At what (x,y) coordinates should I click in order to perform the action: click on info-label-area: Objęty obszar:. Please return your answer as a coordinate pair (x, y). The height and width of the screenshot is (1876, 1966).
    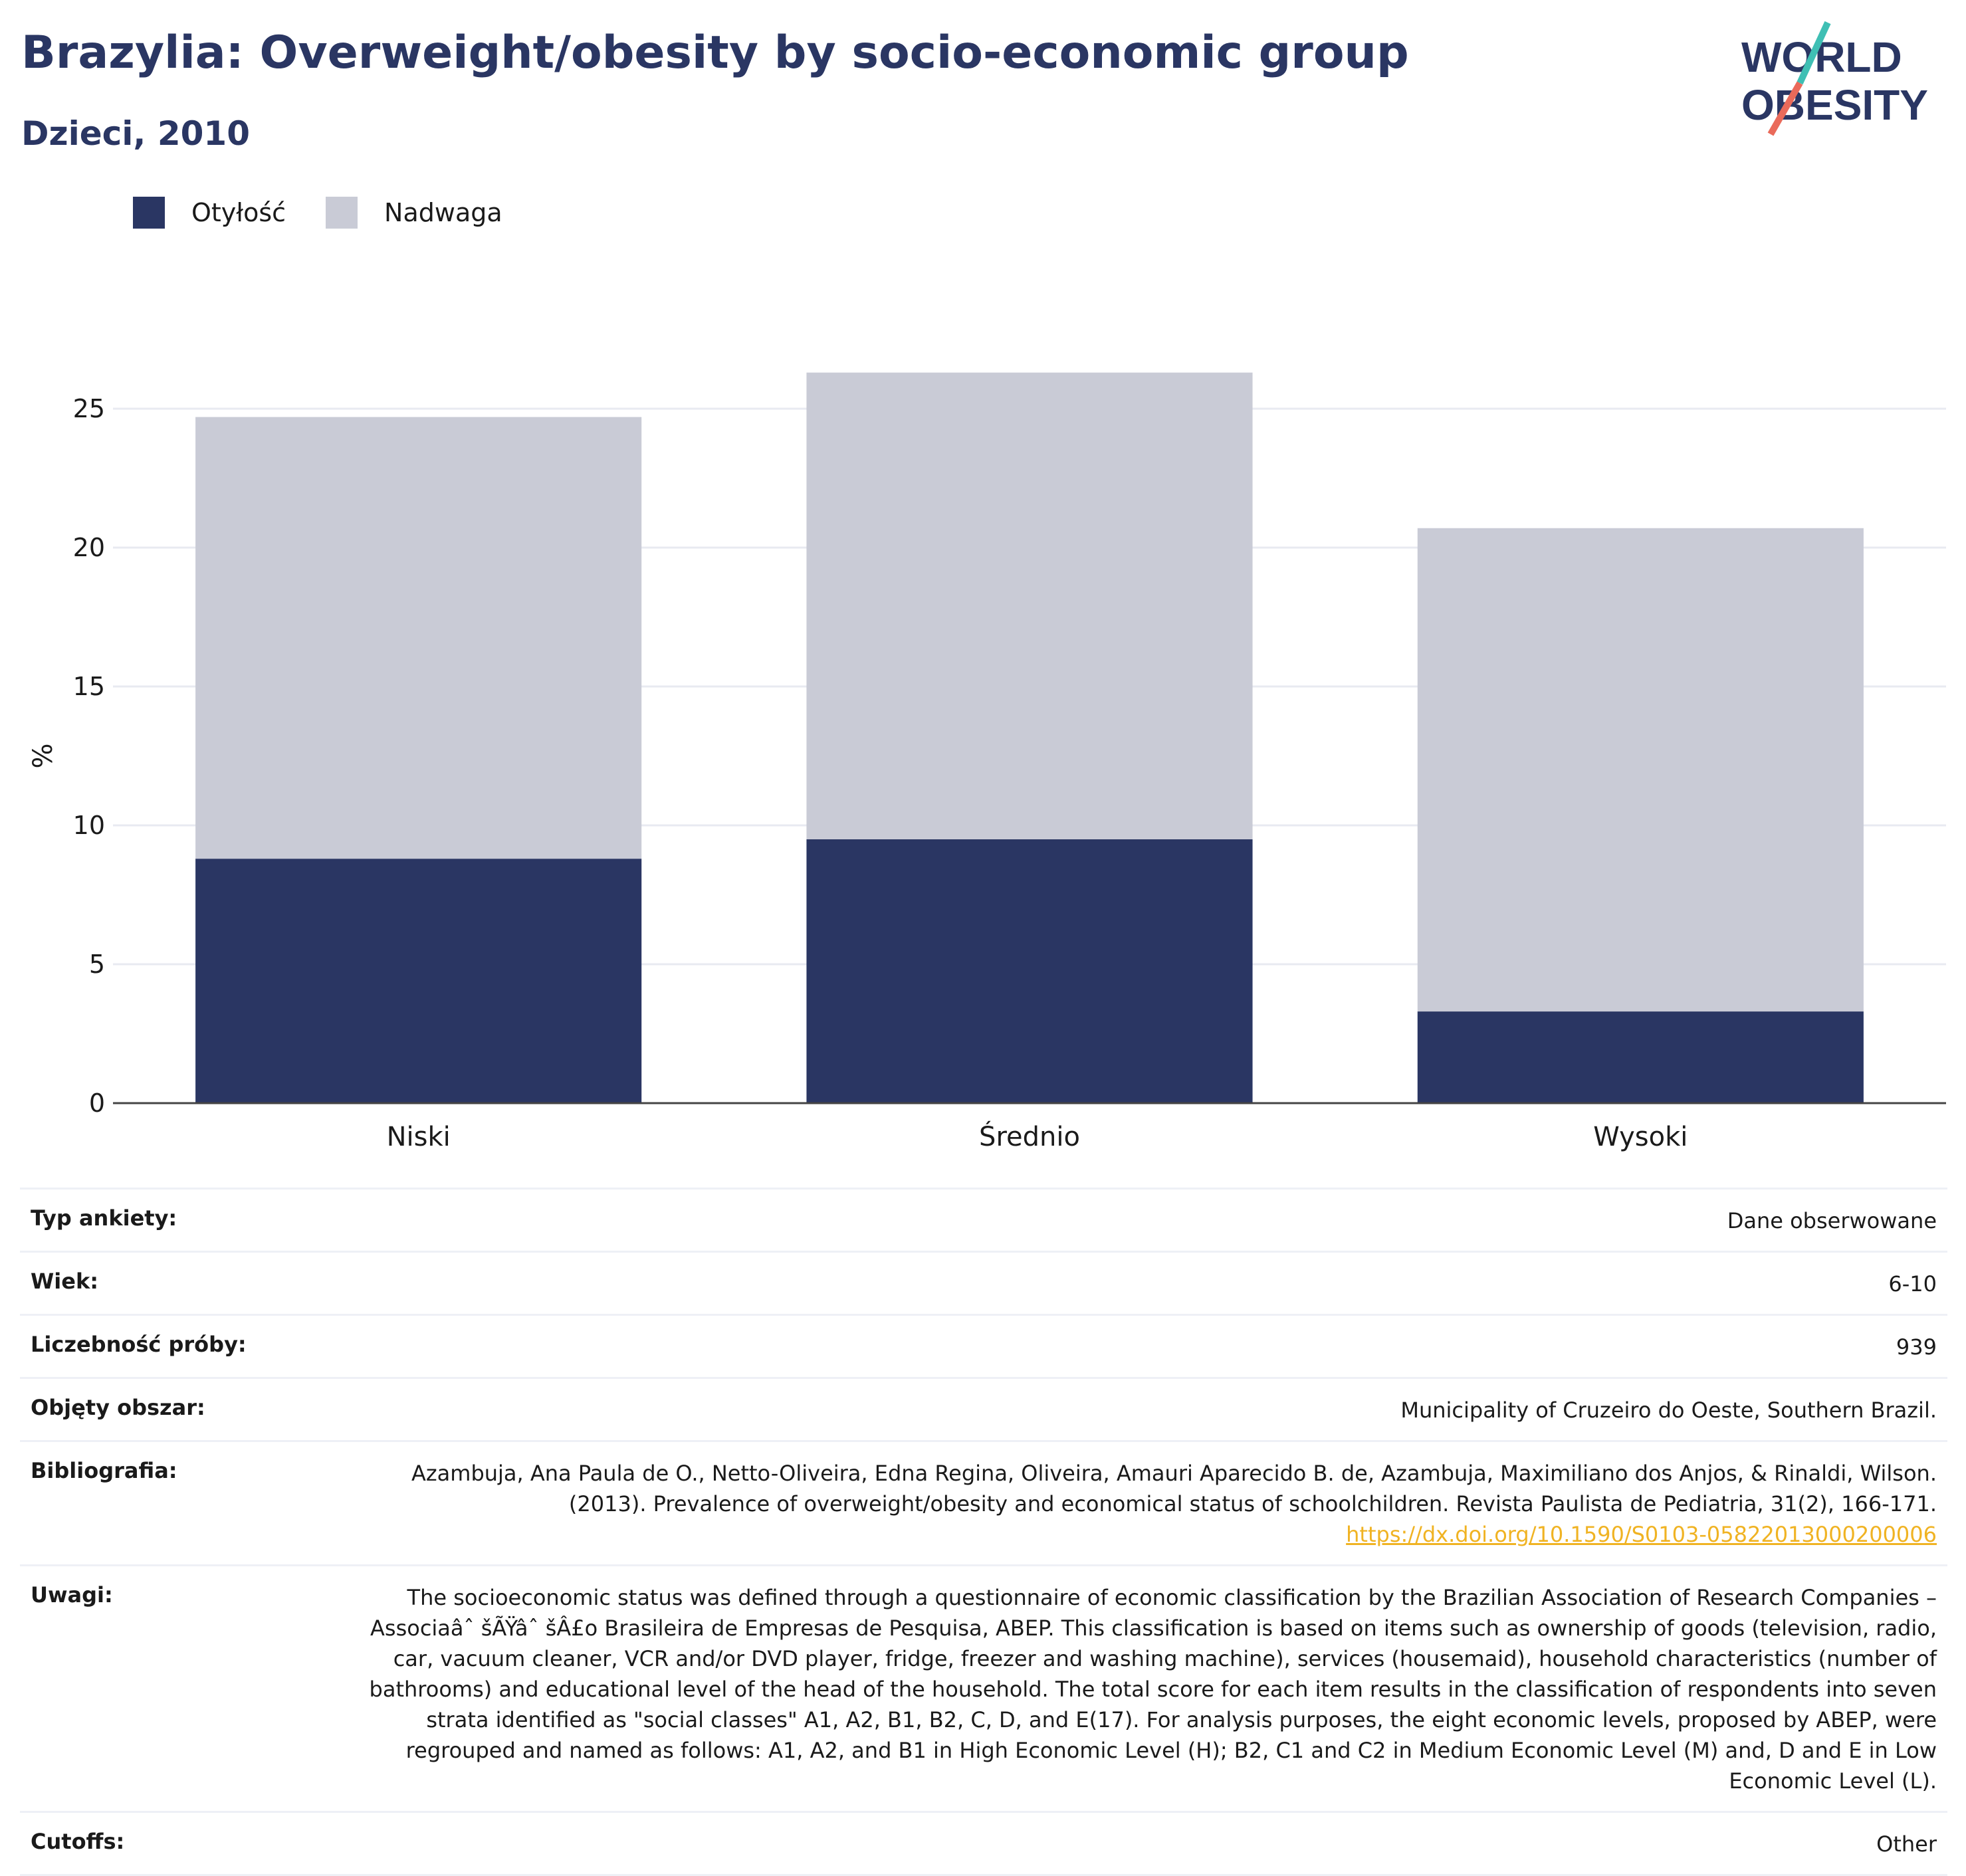
    Looking at the image, I should click on (118, 1407).